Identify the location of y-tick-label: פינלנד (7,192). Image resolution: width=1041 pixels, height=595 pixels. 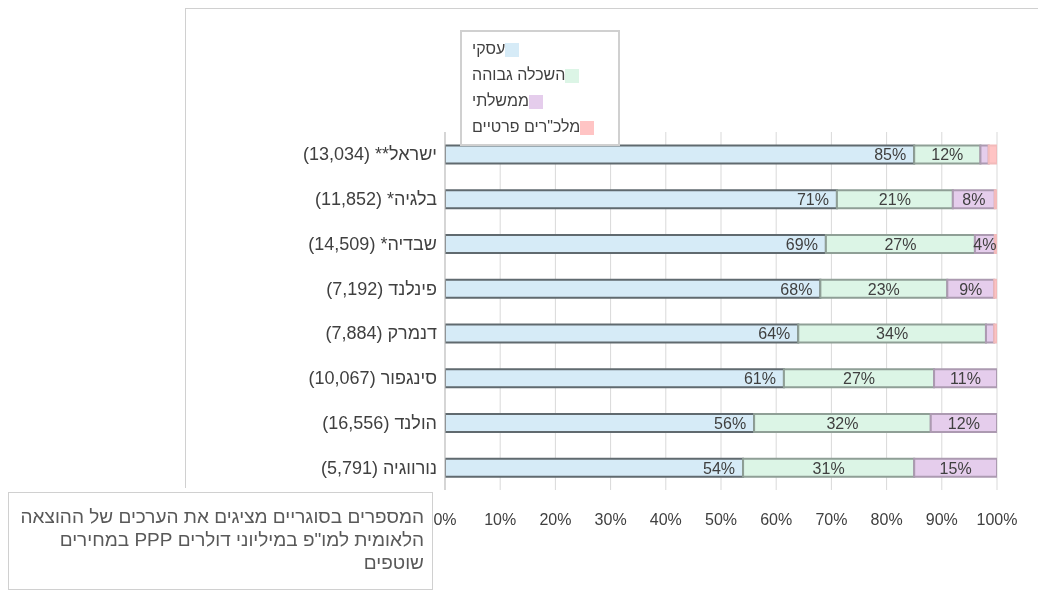
(381, 288).